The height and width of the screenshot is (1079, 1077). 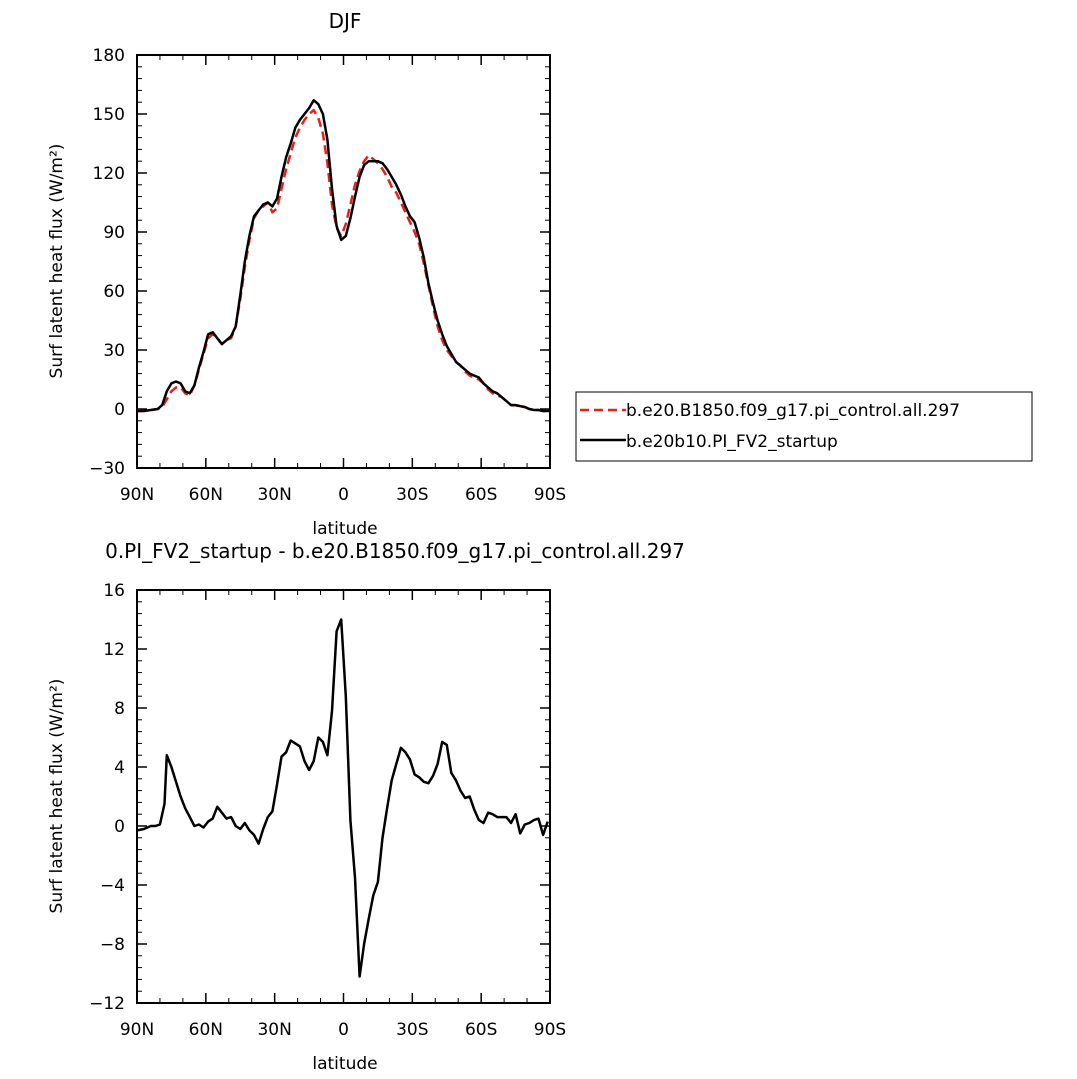 What do you see at coordinates (112, 886) in the screenshot?
I see `y-tick-label: −4` at bounding box center [112, 886].